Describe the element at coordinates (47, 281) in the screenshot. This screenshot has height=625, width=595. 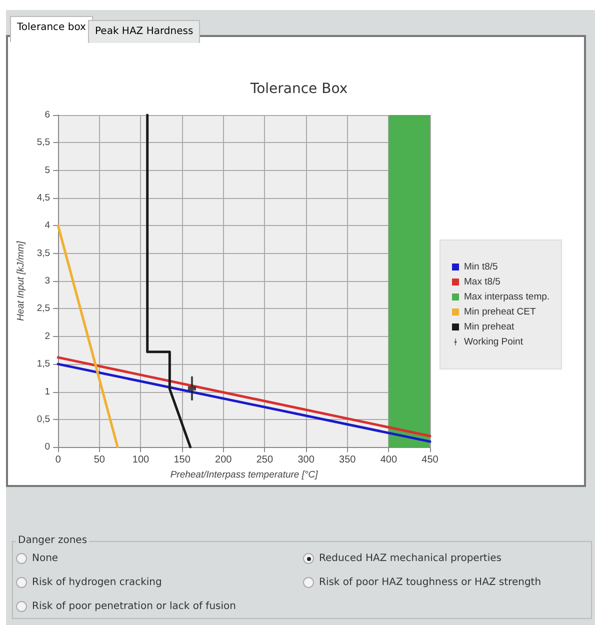
I see `y-tick-label: 3` at that location.